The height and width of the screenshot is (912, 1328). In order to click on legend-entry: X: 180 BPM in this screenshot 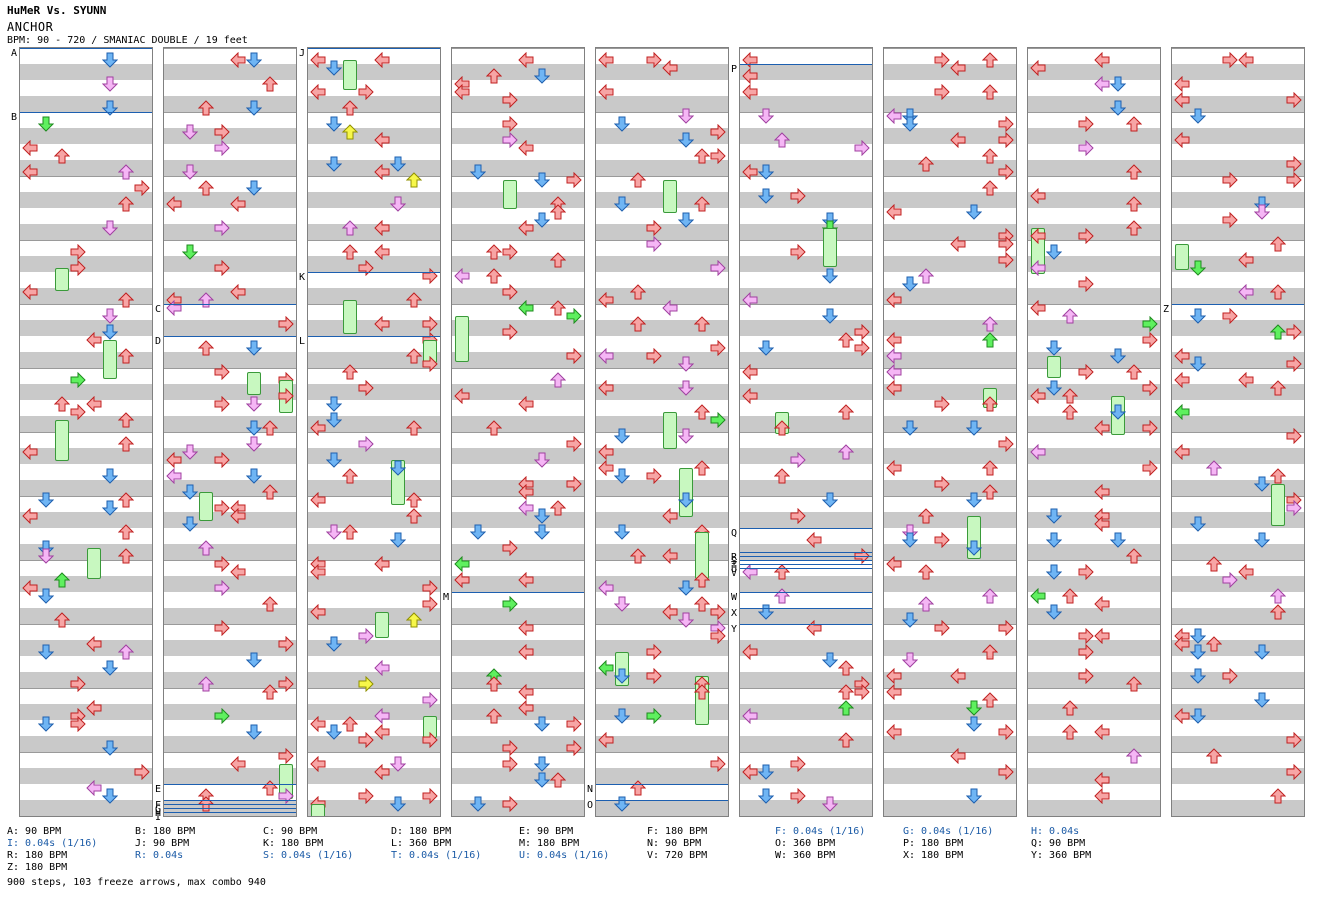, I will do `click(933, 855)`.